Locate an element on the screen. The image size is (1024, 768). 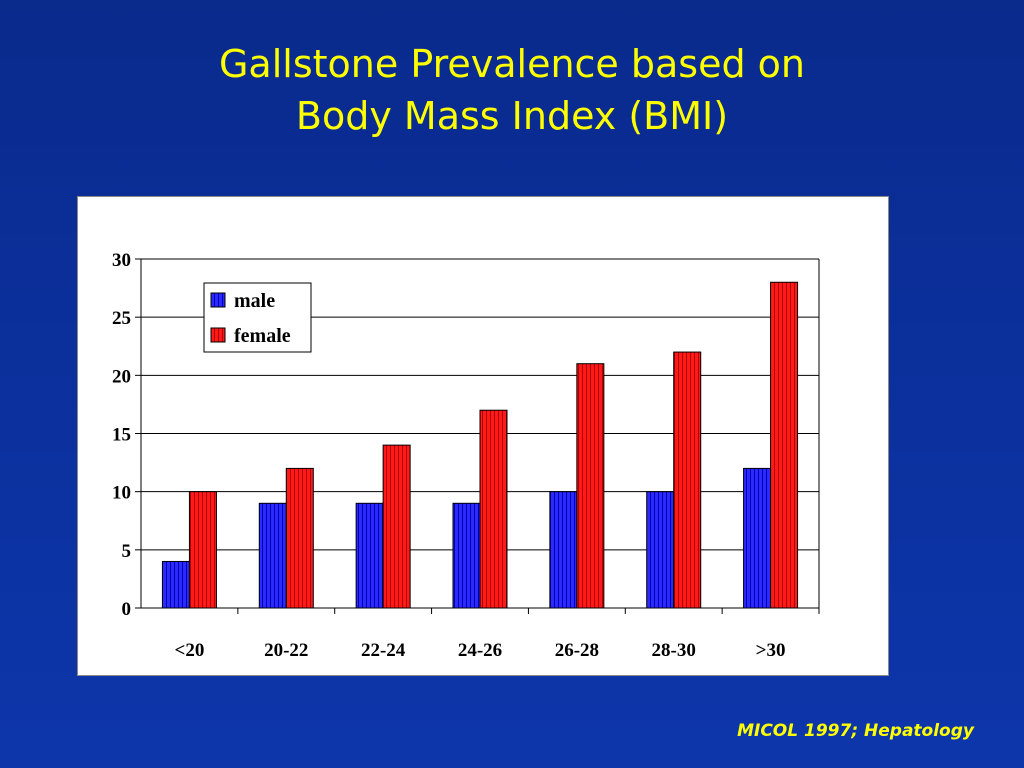
y-tick-label: 0 is located at coordinates (127, 609).